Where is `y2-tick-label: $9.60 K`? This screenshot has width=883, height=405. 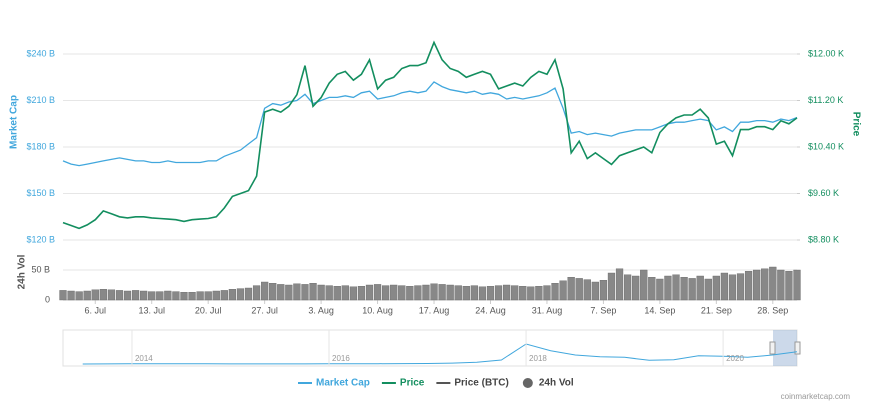
y2-tick-label: $9.60 K is located at coordinates (823, 193).